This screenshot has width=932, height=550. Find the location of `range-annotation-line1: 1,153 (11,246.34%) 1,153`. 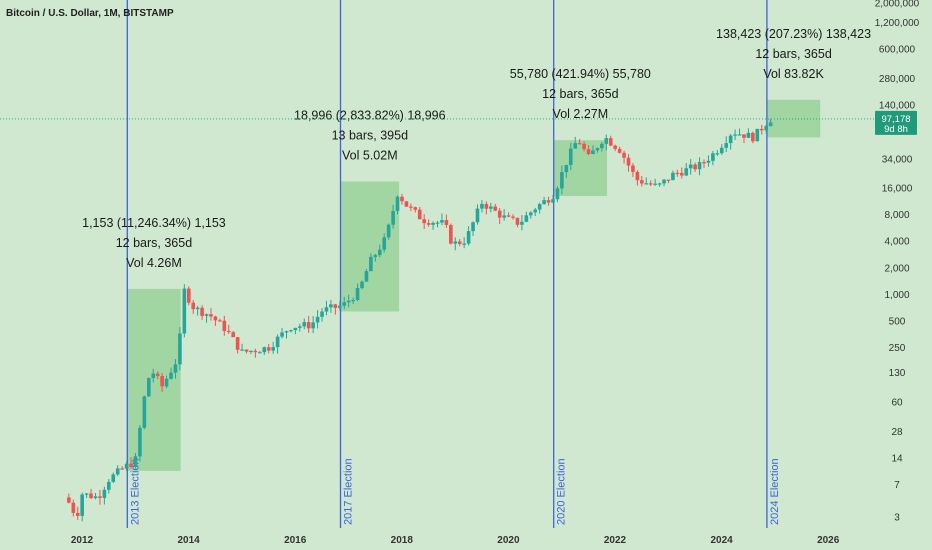

range-annotation-line1: 1,153 (11,246.34%) 1,153 is located at coordinates (154, 223).